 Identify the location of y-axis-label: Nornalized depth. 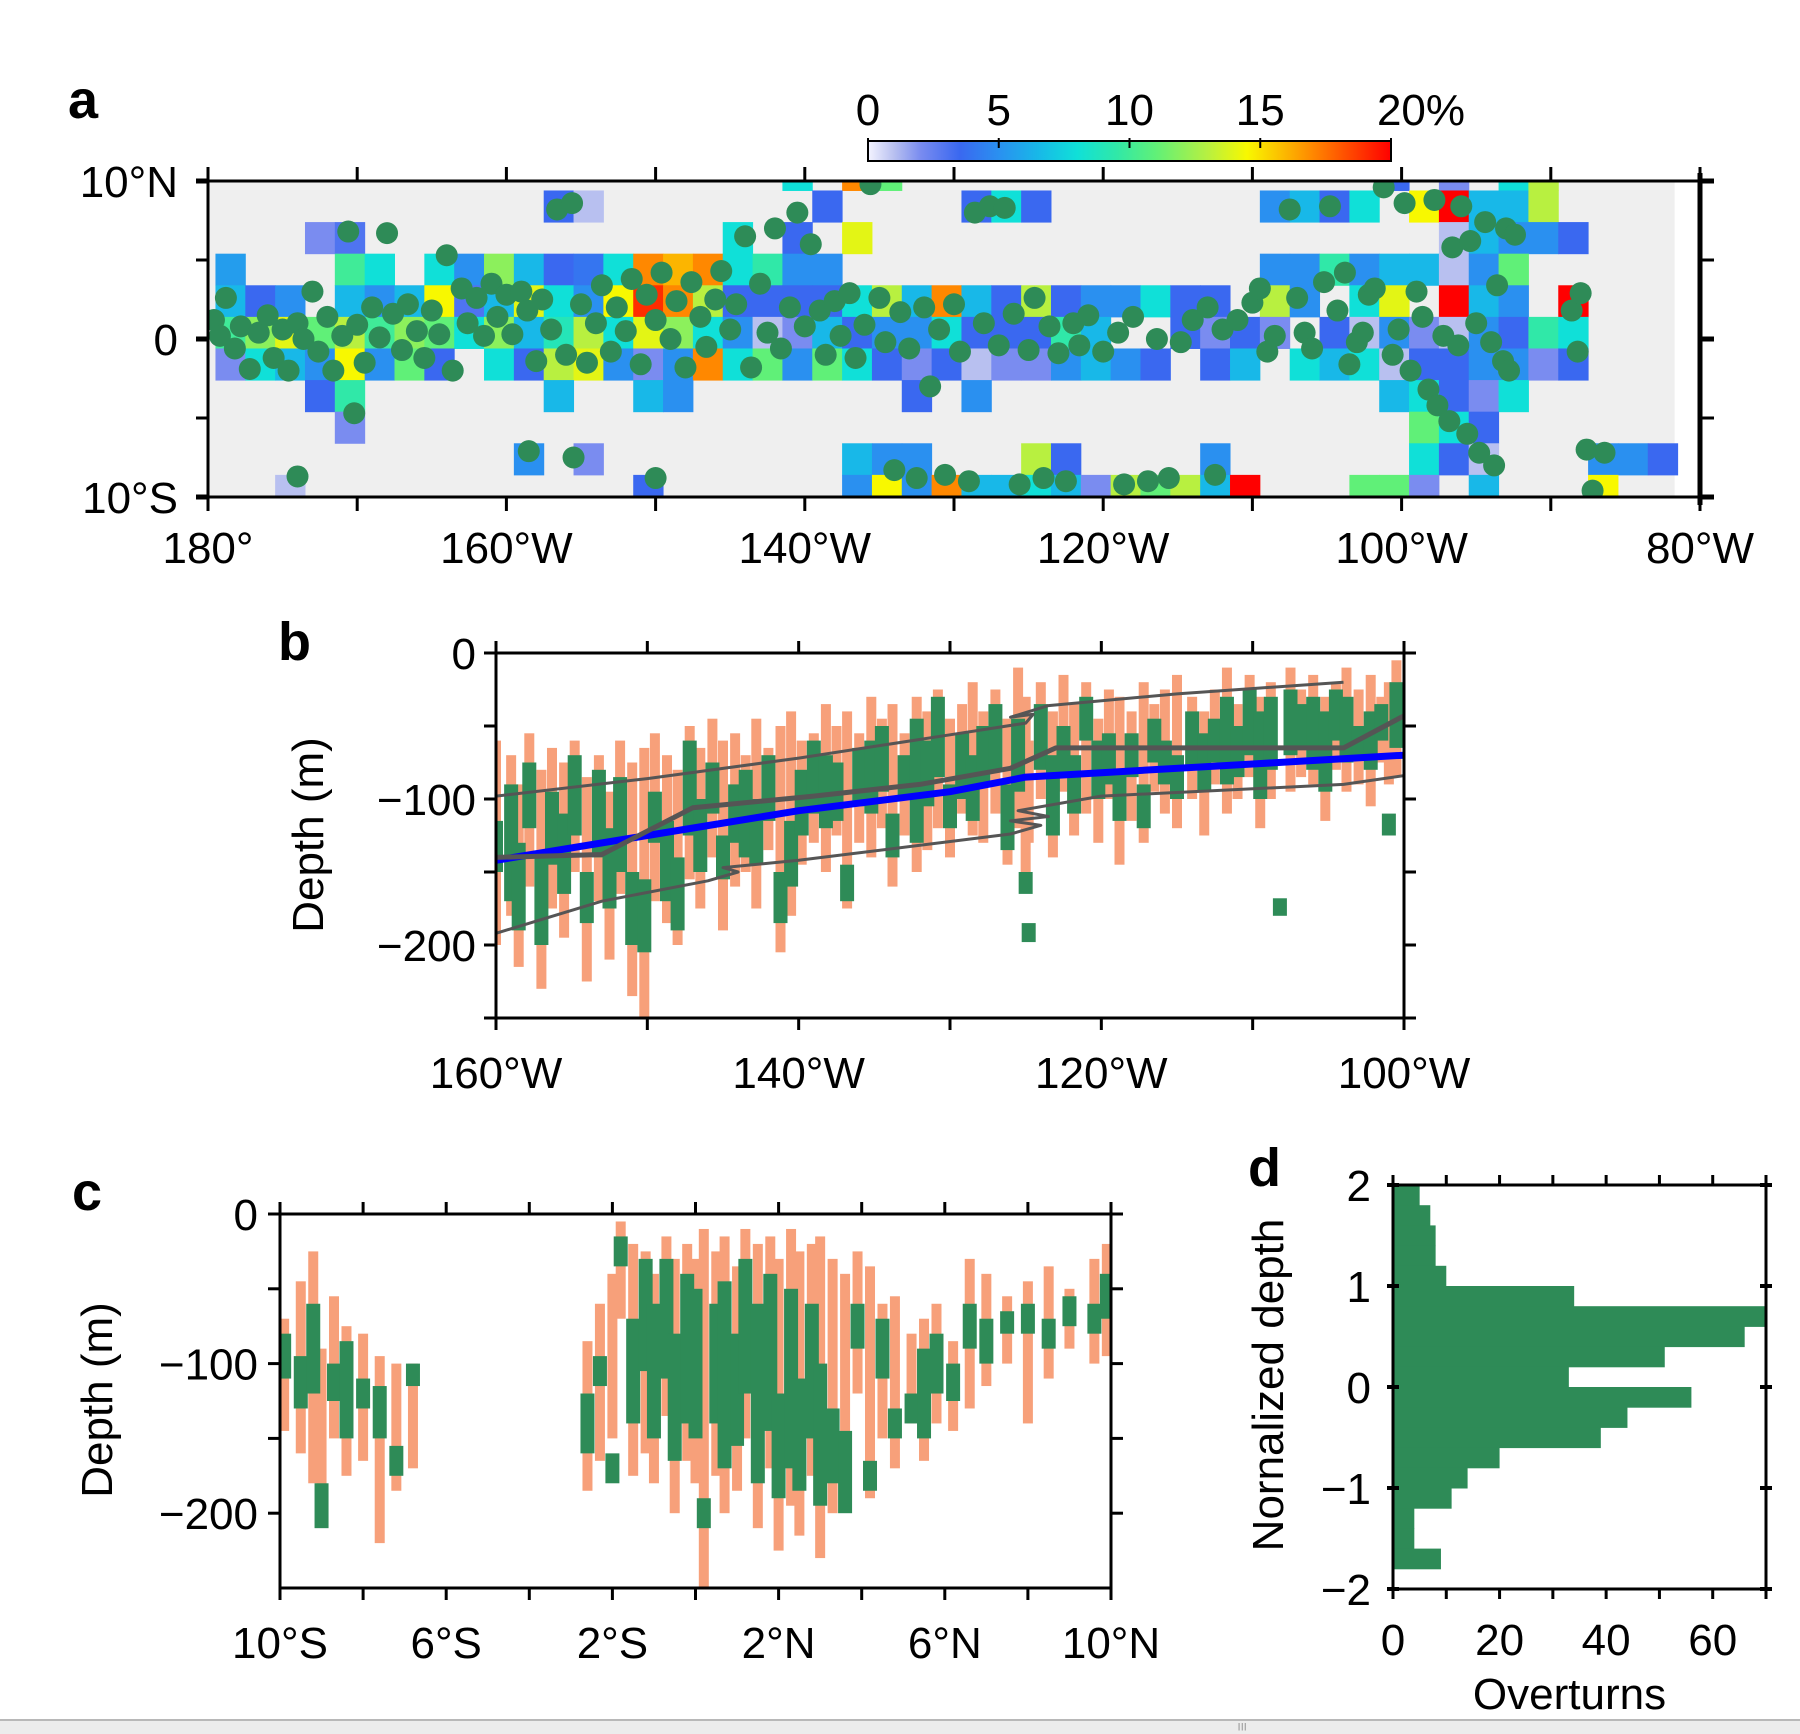
(1268, 1385).